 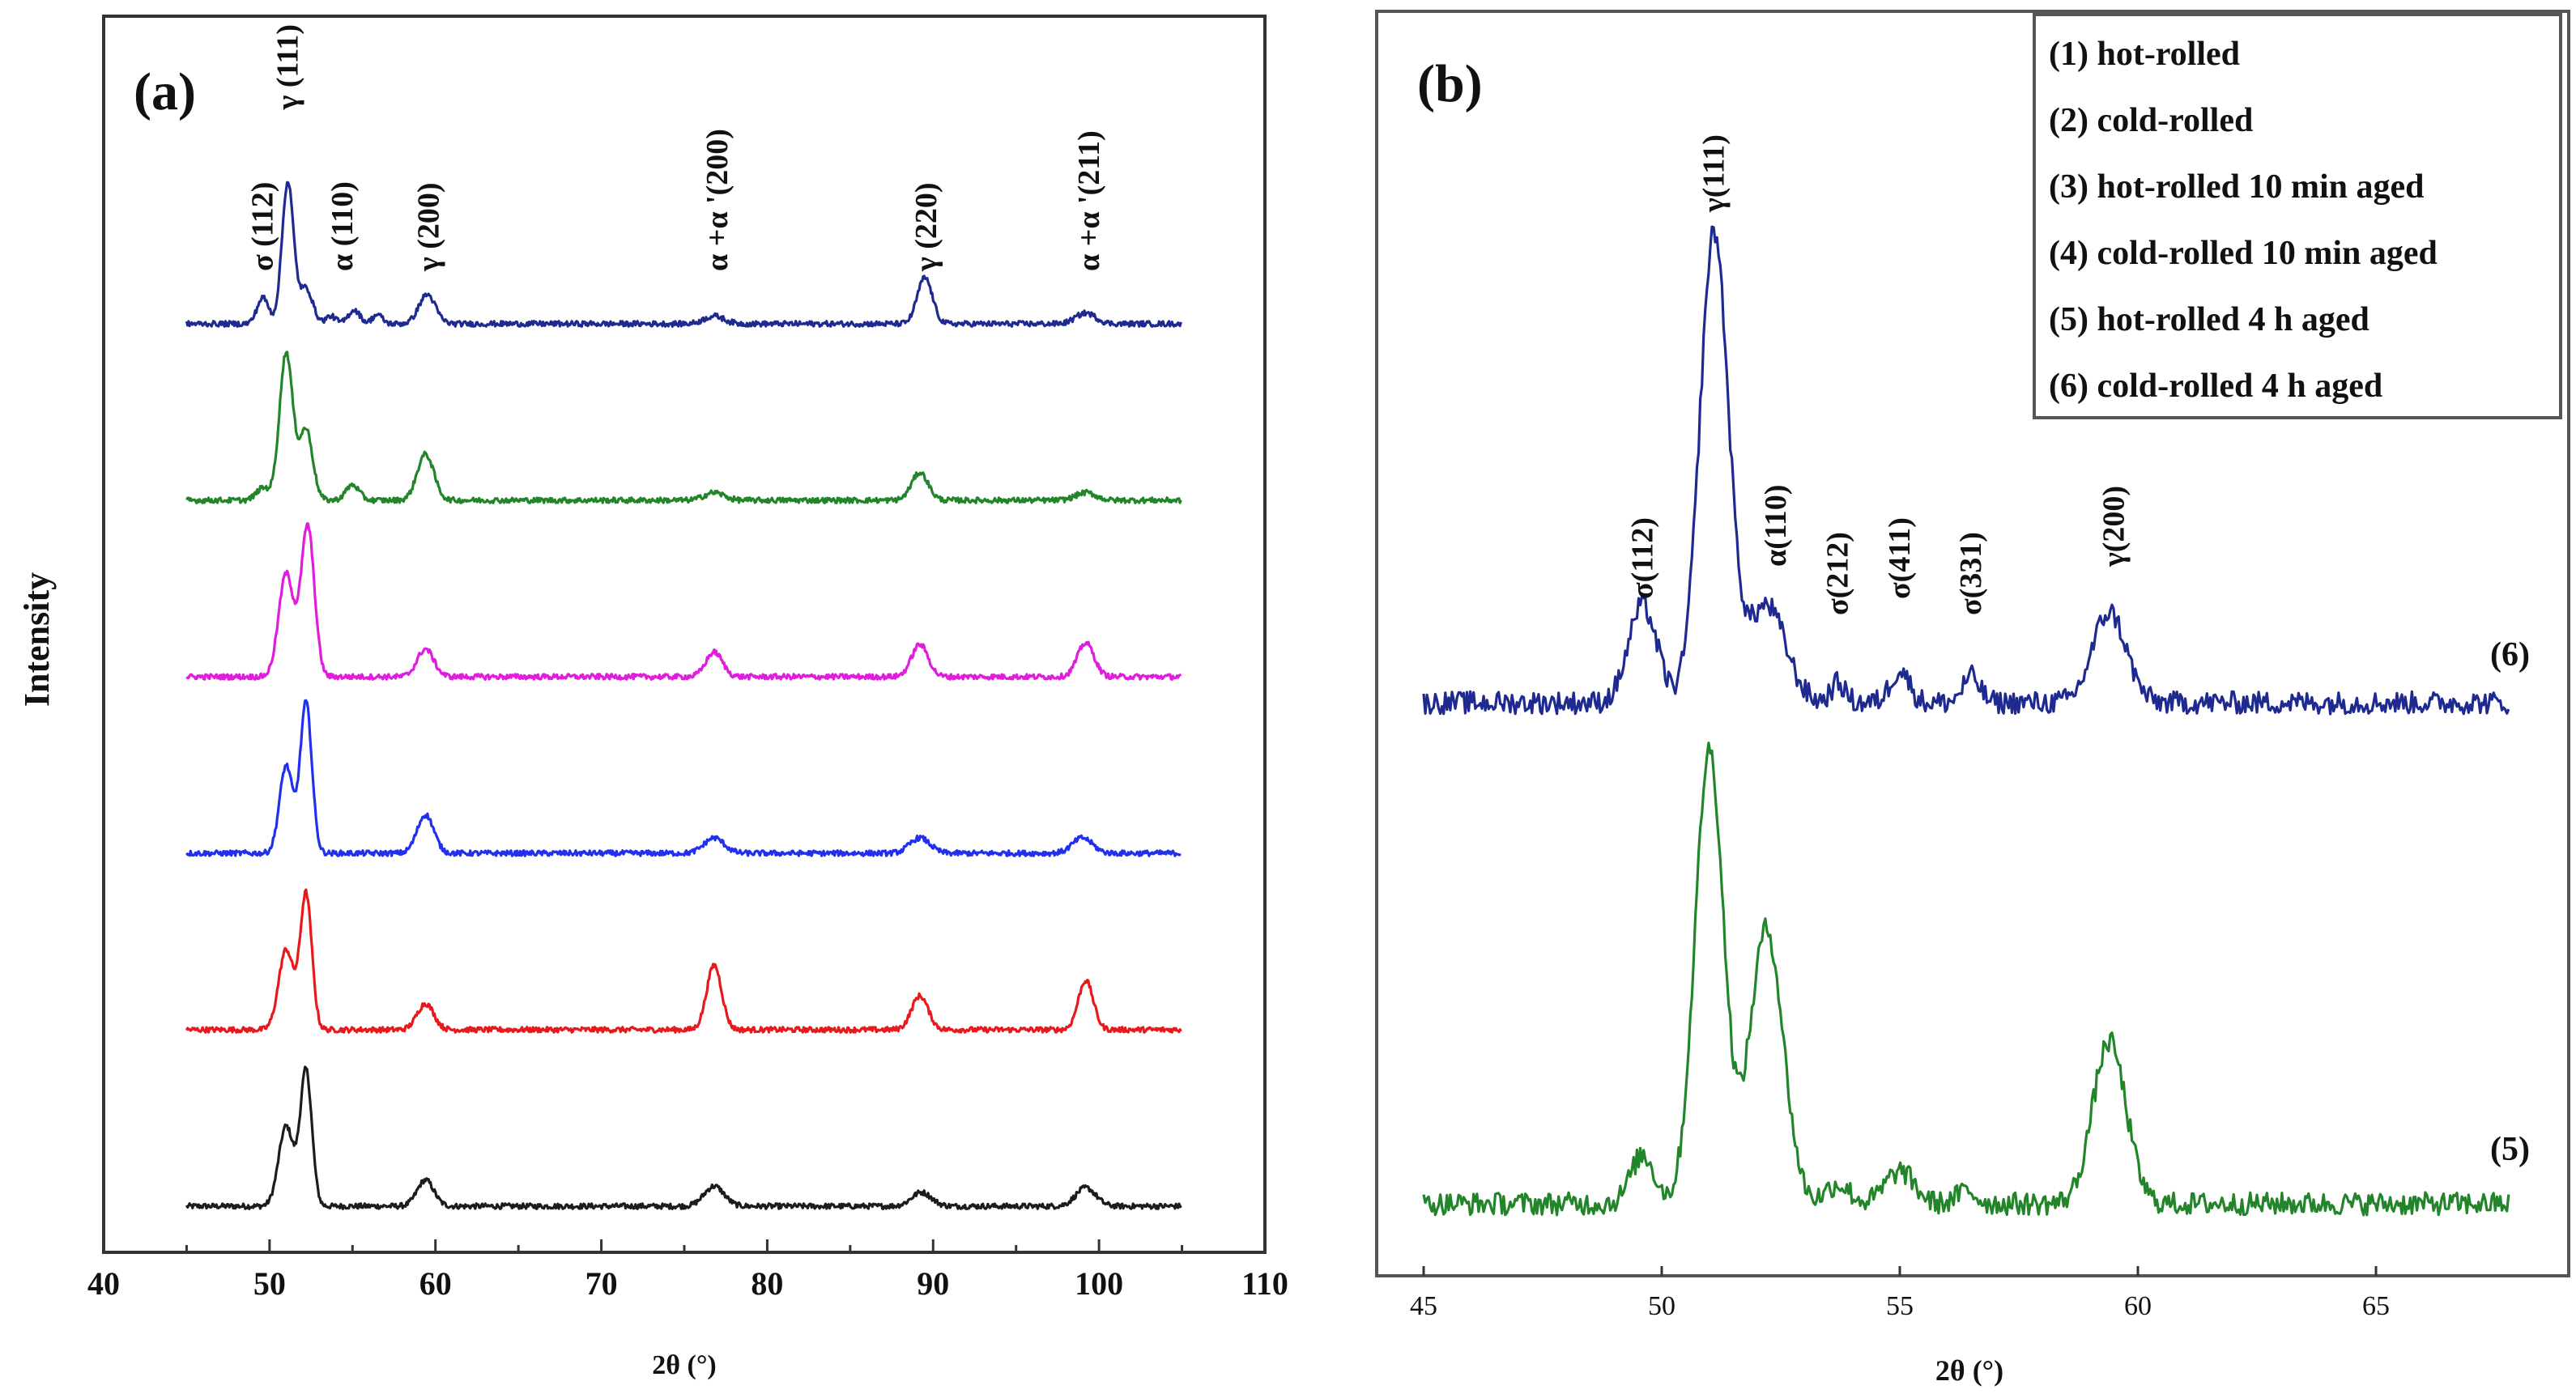 I want to click on panel-b-ticks: 45 50 55 60 65, so click(x=1900, y=1294).